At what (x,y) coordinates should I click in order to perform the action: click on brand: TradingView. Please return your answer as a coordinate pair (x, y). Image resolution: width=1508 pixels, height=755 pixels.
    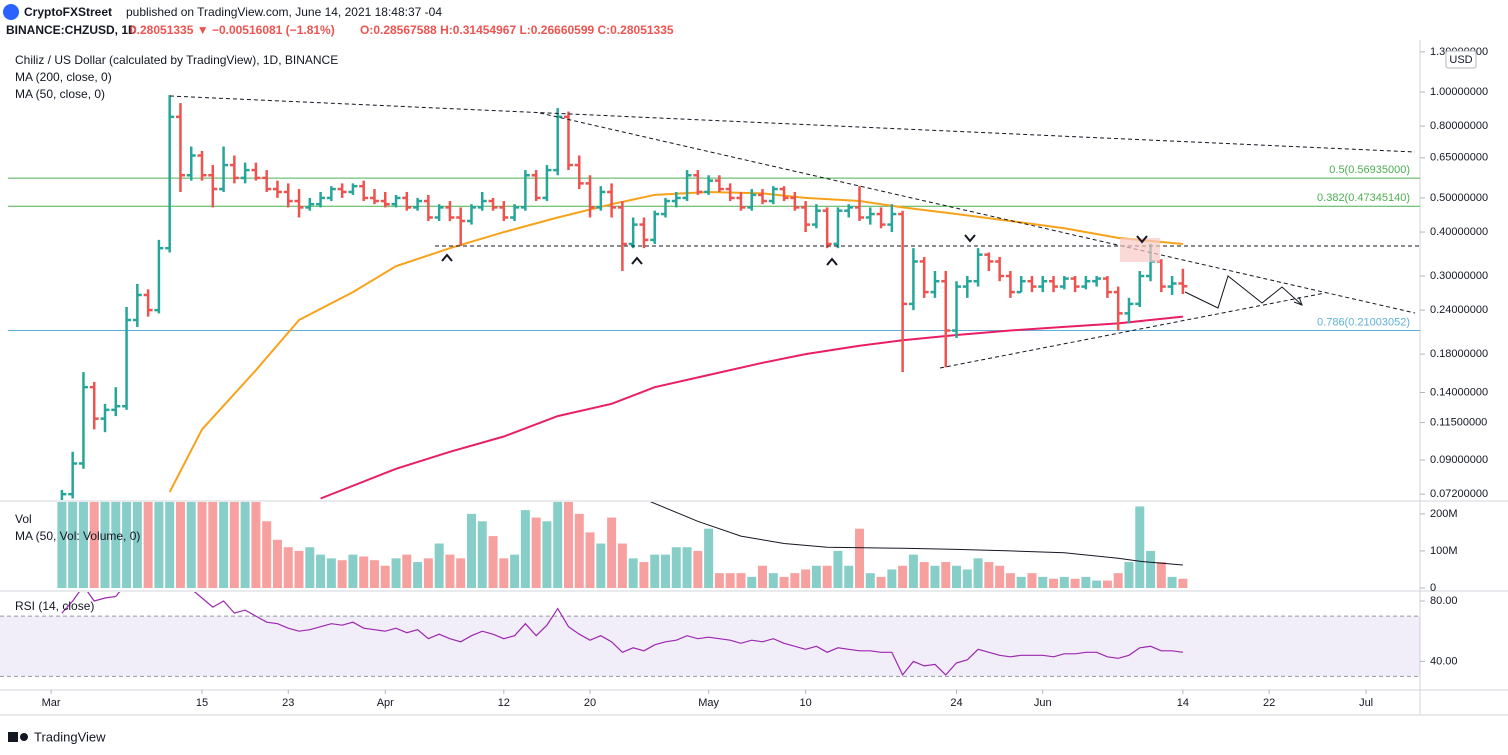
    Looking at the image, I should click on (70, 736).